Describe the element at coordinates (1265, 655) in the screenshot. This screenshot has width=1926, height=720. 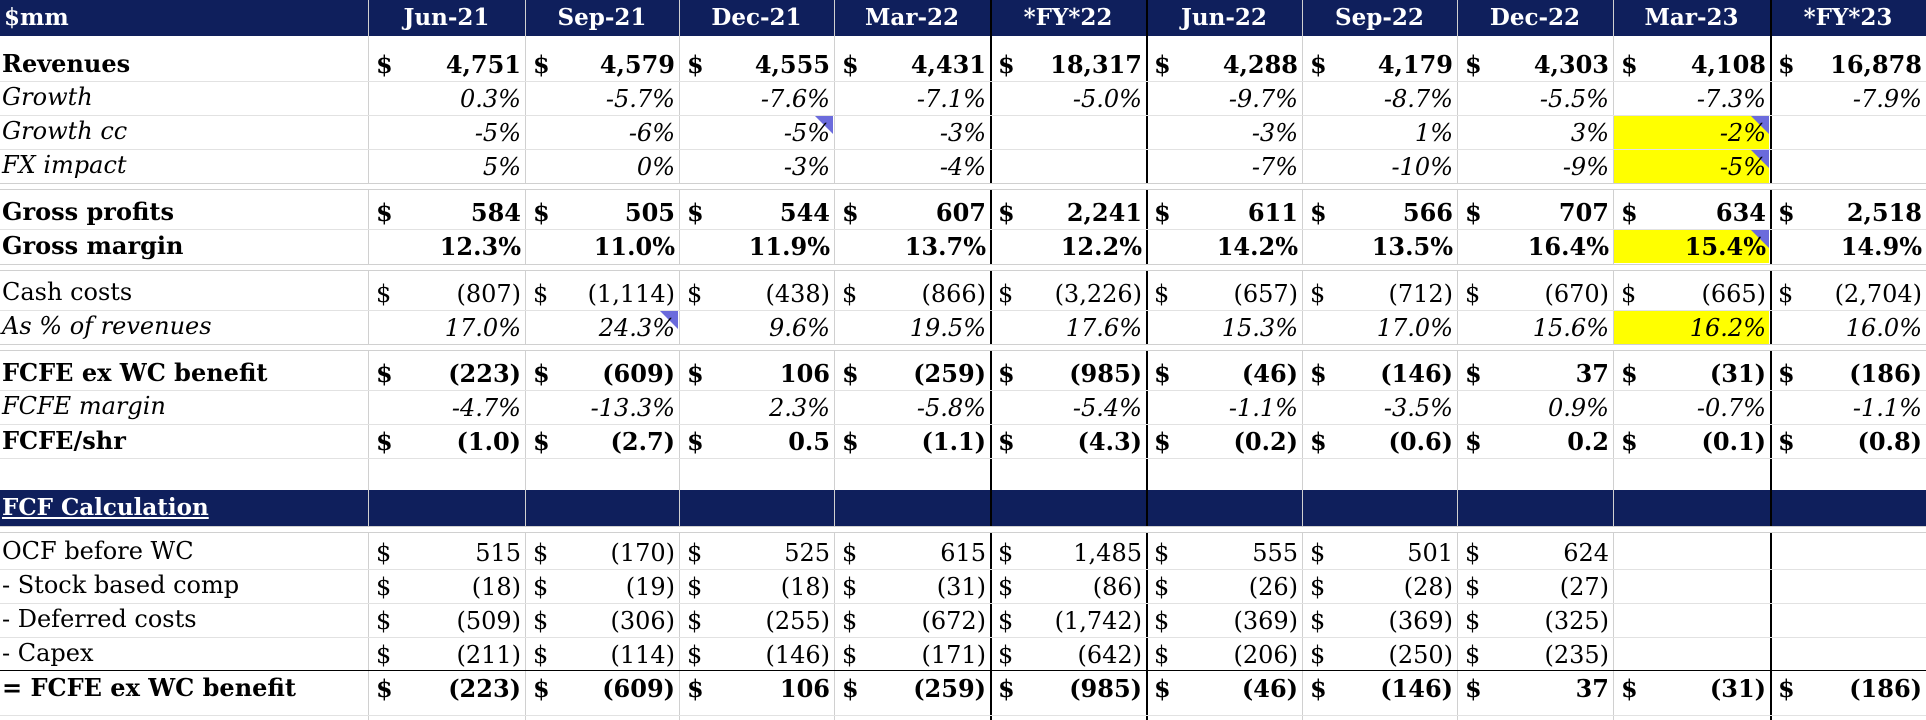
I see `cell-value: (206)` at that location.